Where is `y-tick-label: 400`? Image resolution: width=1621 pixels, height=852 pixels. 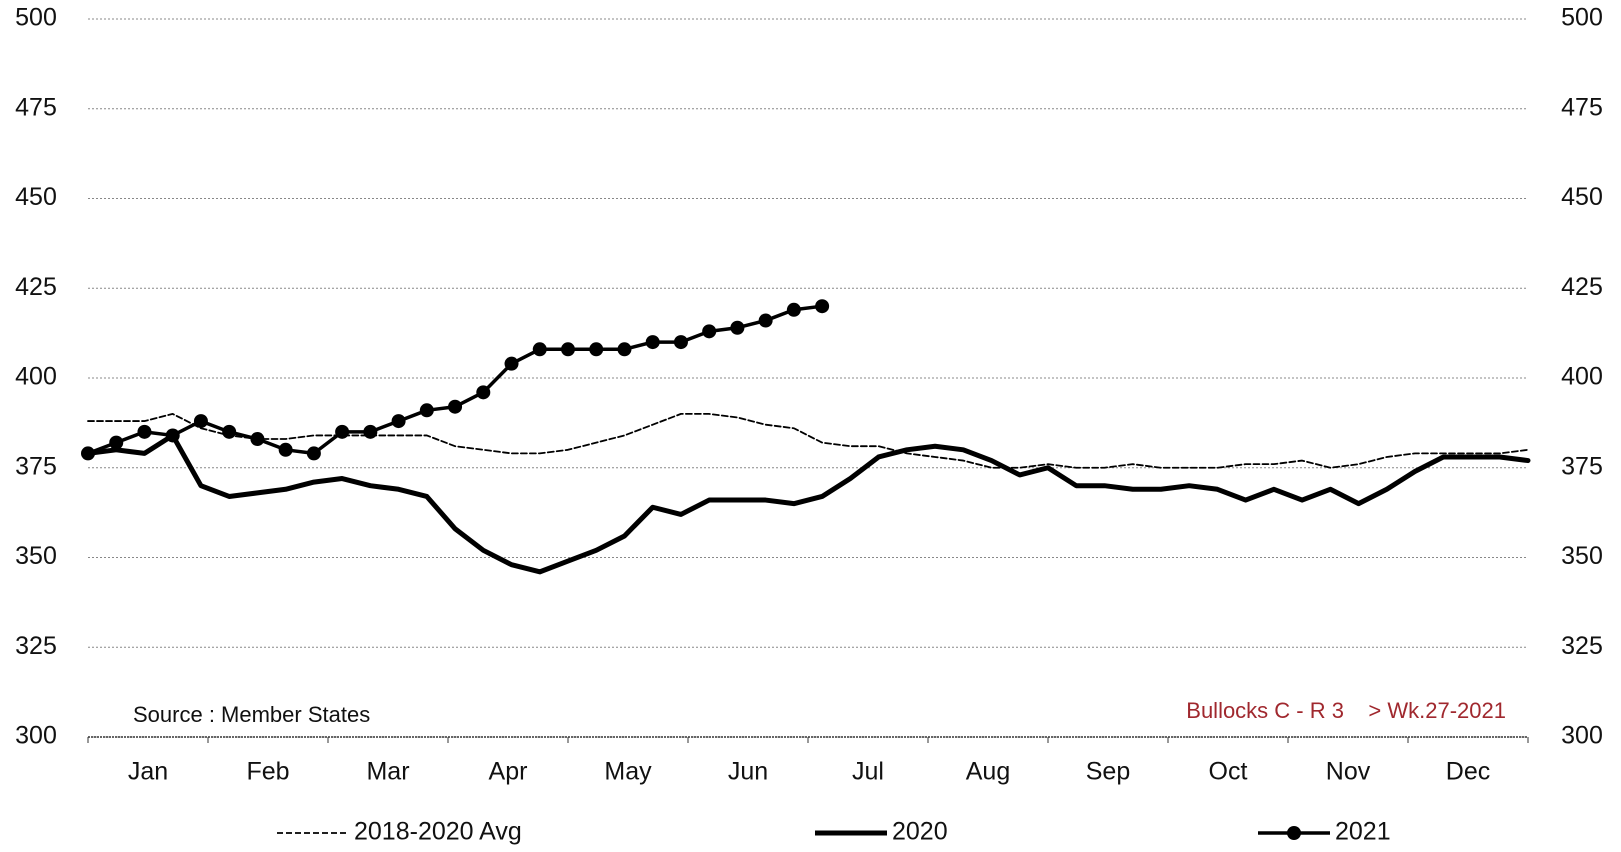
y-tick-label: 400 is located at coordinates (36, 377).